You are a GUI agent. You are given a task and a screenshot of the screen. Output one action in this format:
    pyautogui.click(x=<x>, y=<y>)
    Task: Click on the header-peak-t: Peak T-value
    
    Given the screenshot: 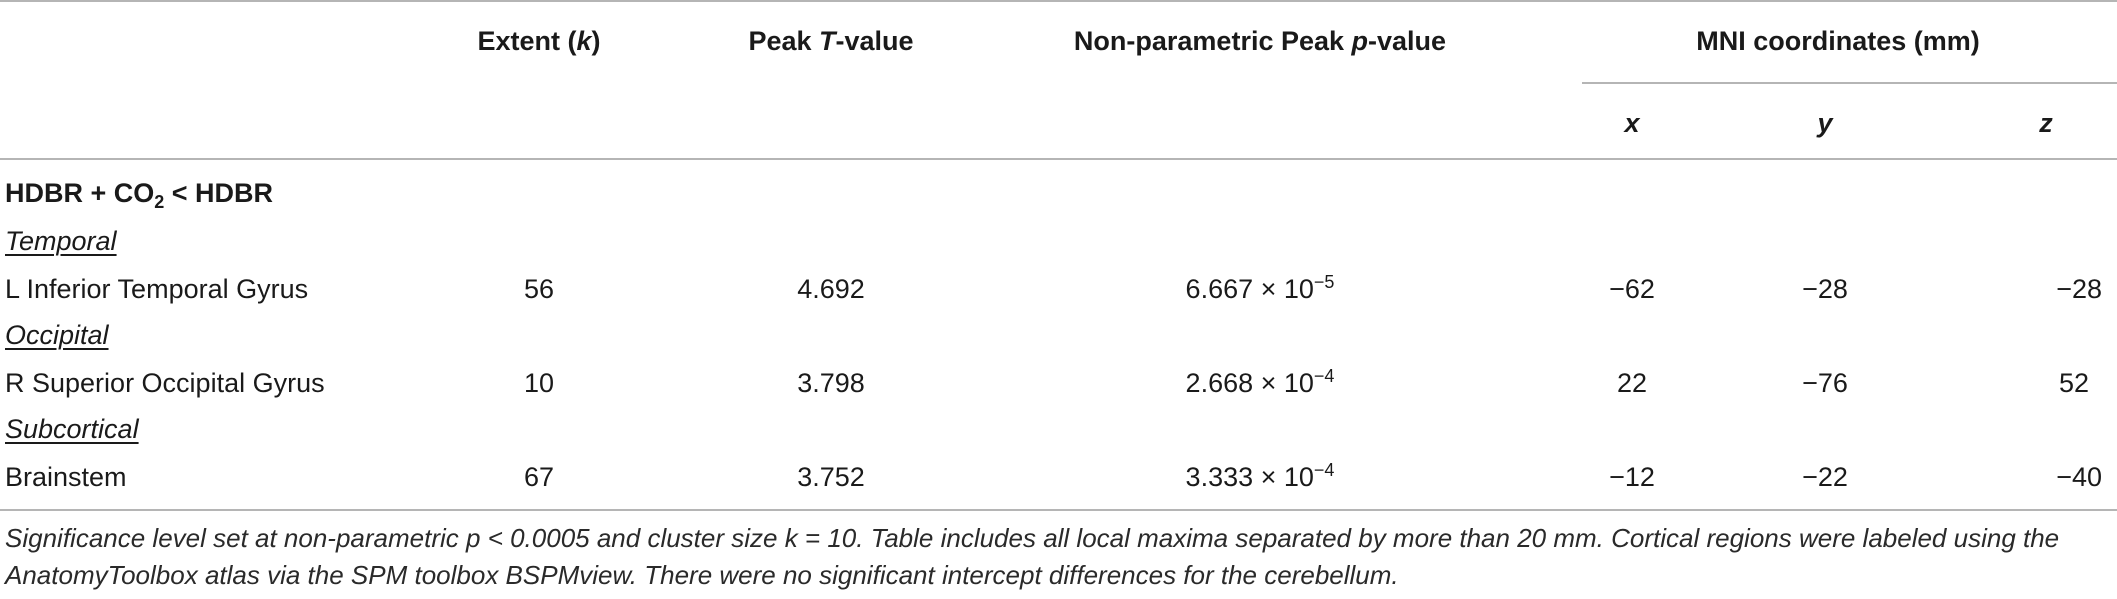 What is the action you would take?
    pyautogui.click(x=831, y=41)
    